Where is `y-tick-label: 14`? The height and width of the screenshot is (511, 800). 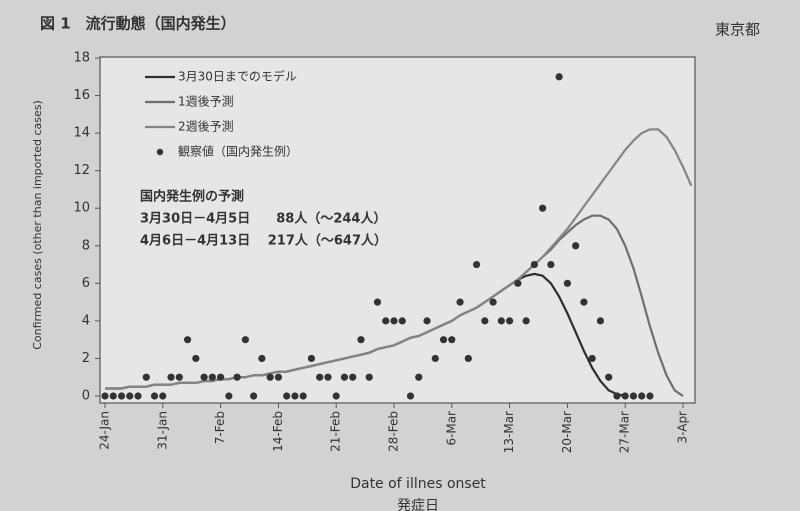 y-tick-label: 14 is located at coordinates (81, 133).